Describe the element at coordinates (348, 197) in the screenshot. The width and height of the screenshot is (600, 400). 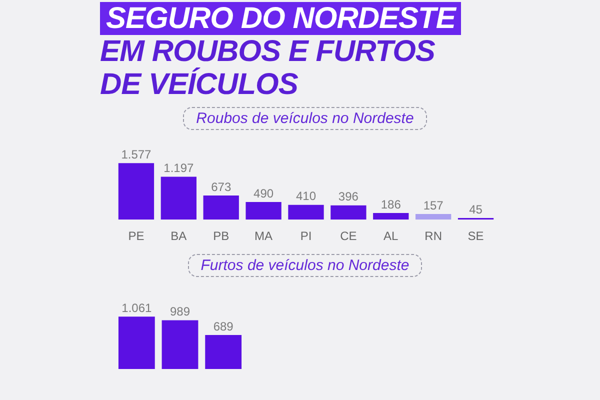
I see `data-label: 396` at that location.